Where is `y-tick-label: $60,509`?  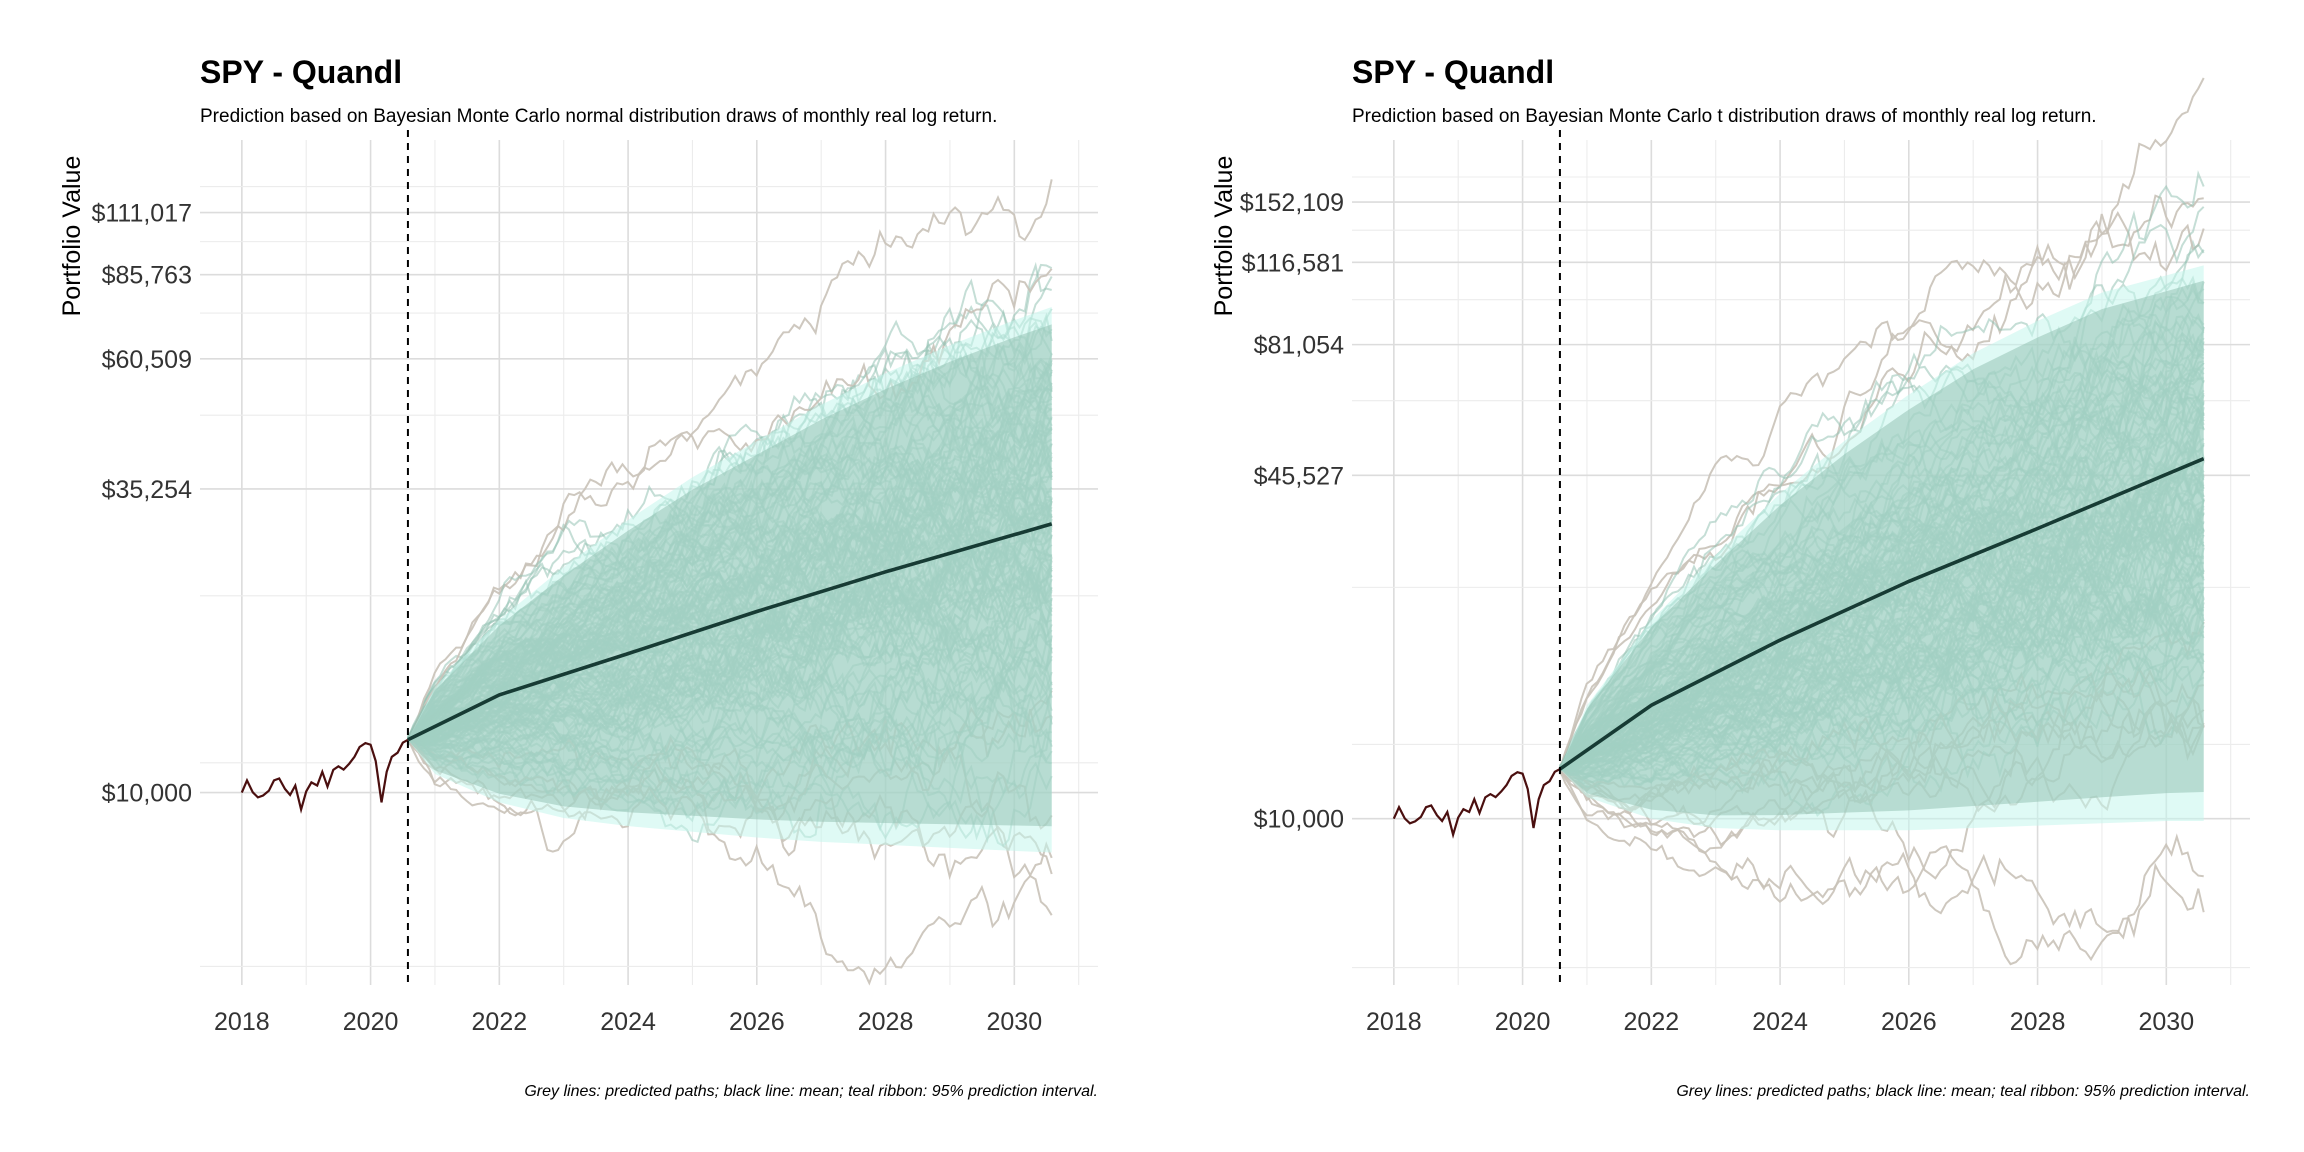 y-tick-label: $60,509 is located at coordinates (147, 360).